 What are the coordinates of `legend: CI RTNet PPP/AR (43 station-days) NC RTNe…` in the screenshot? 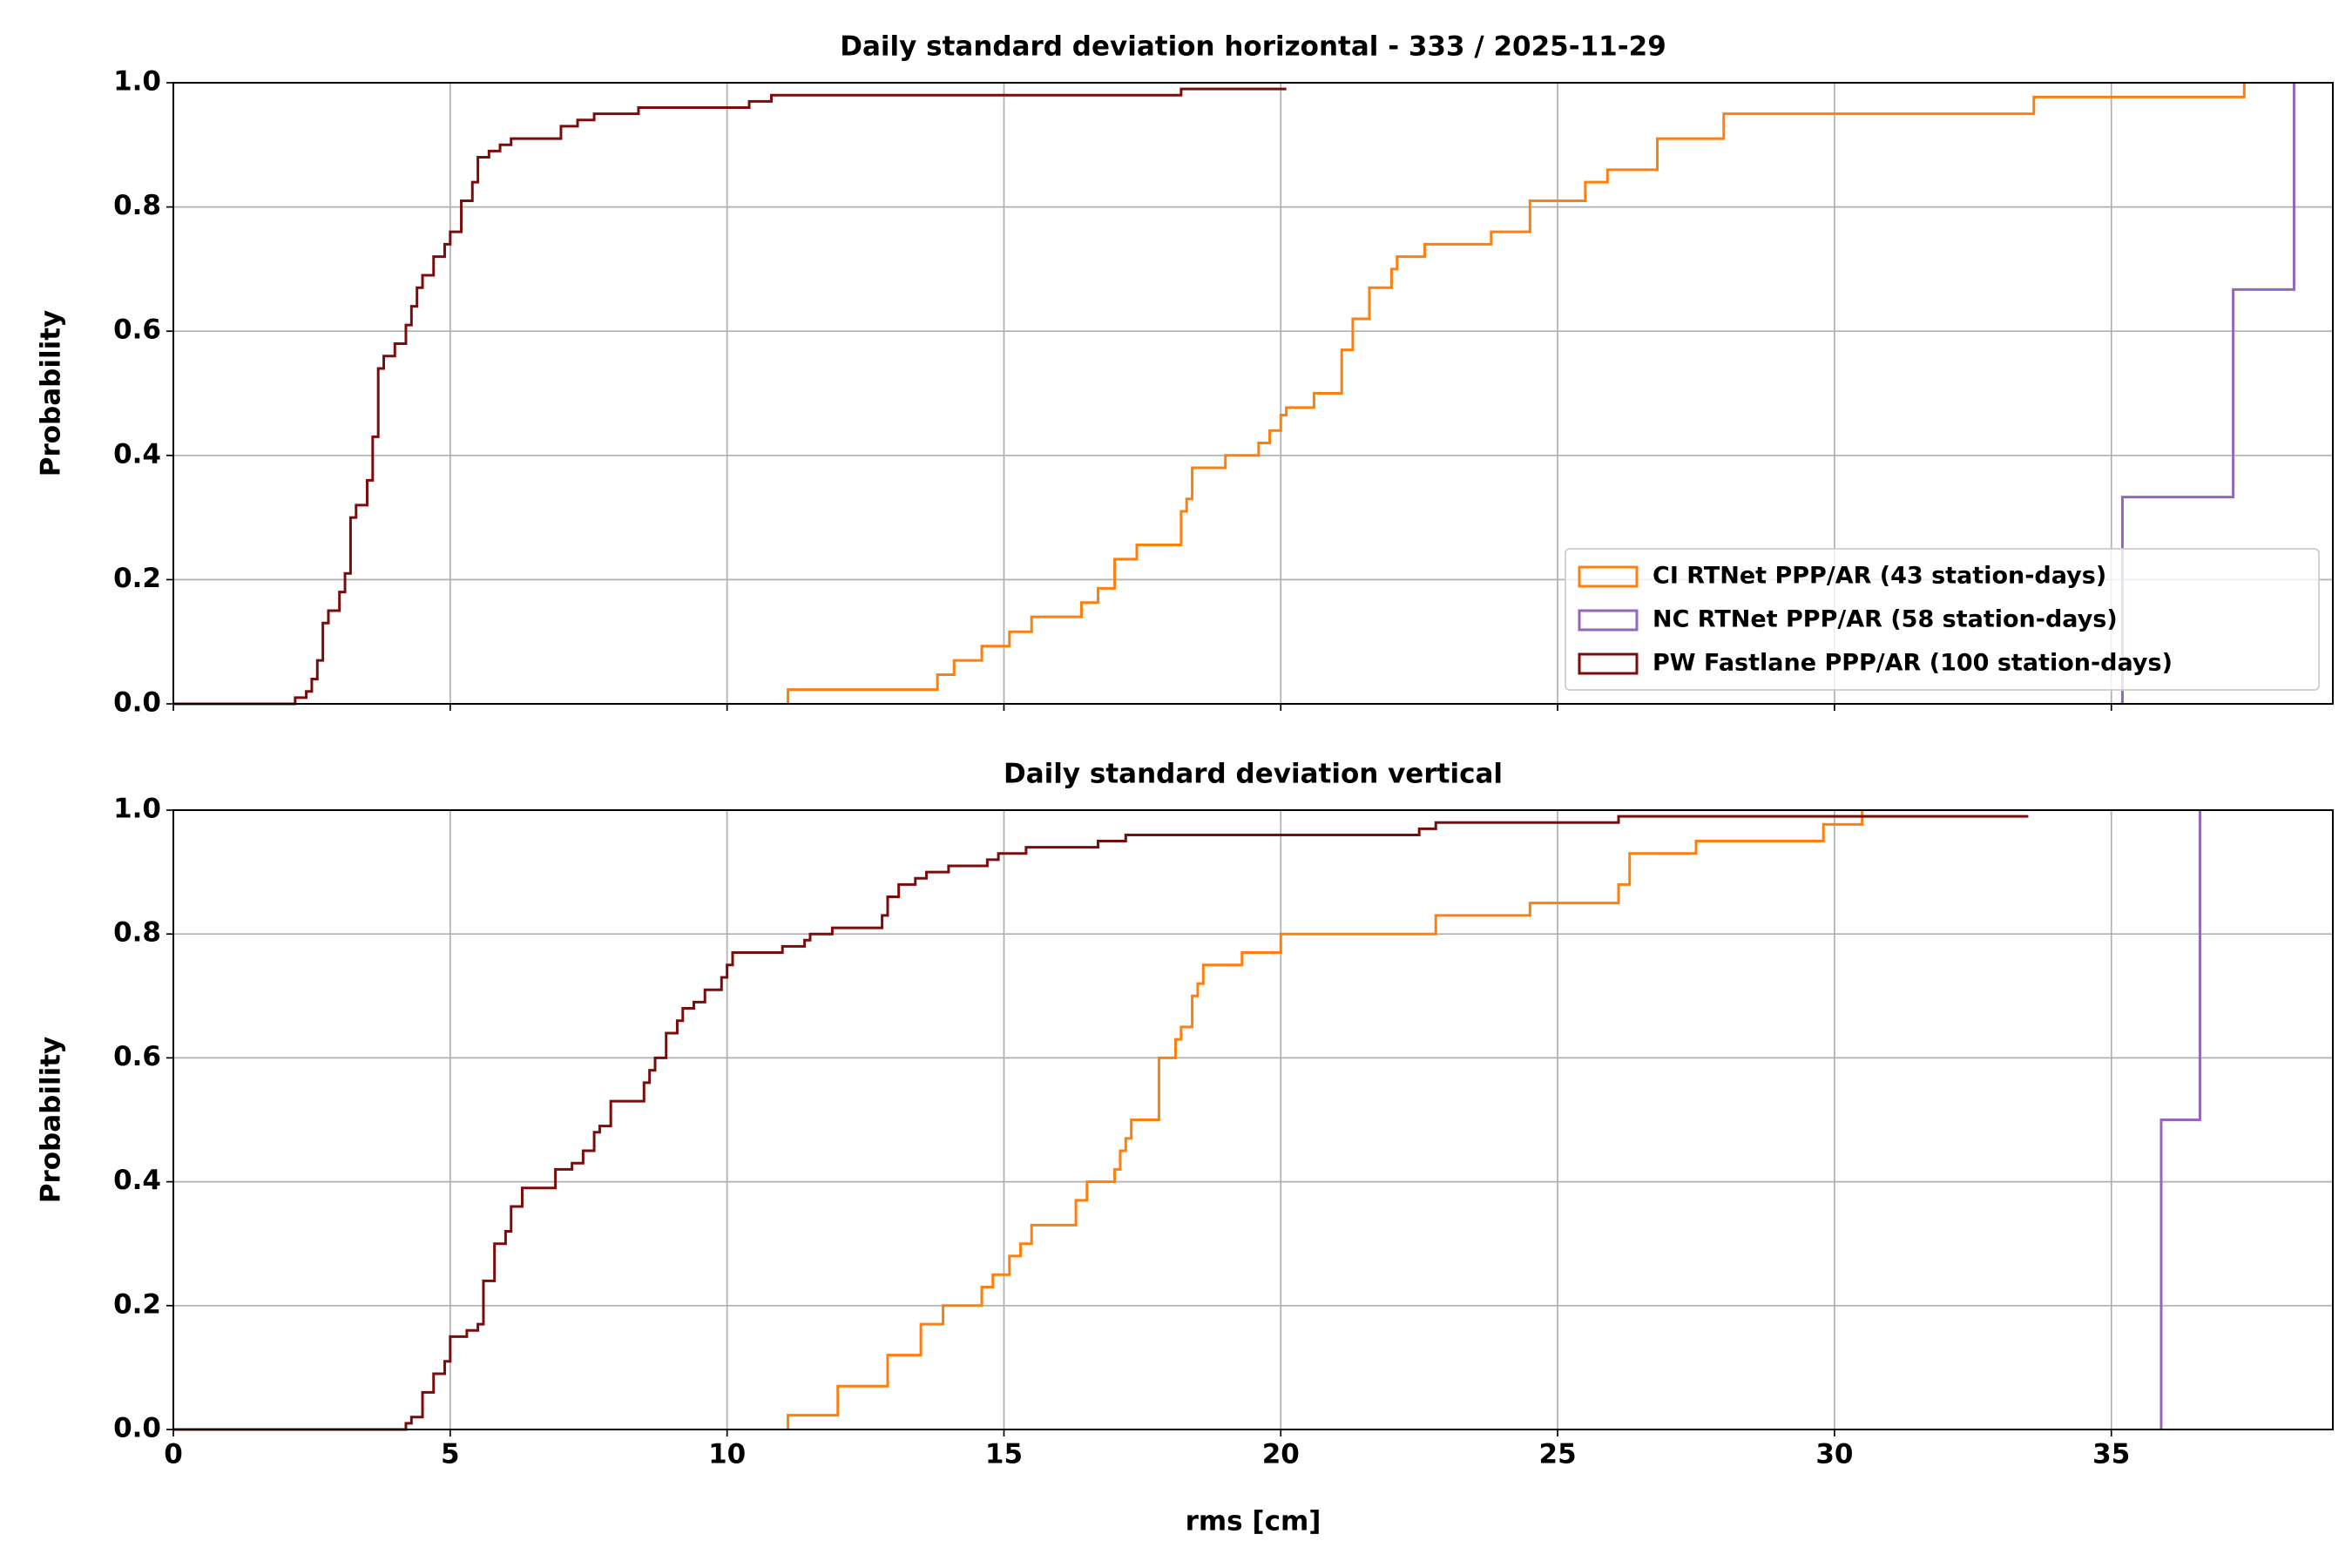 It's located at (1943, 619).